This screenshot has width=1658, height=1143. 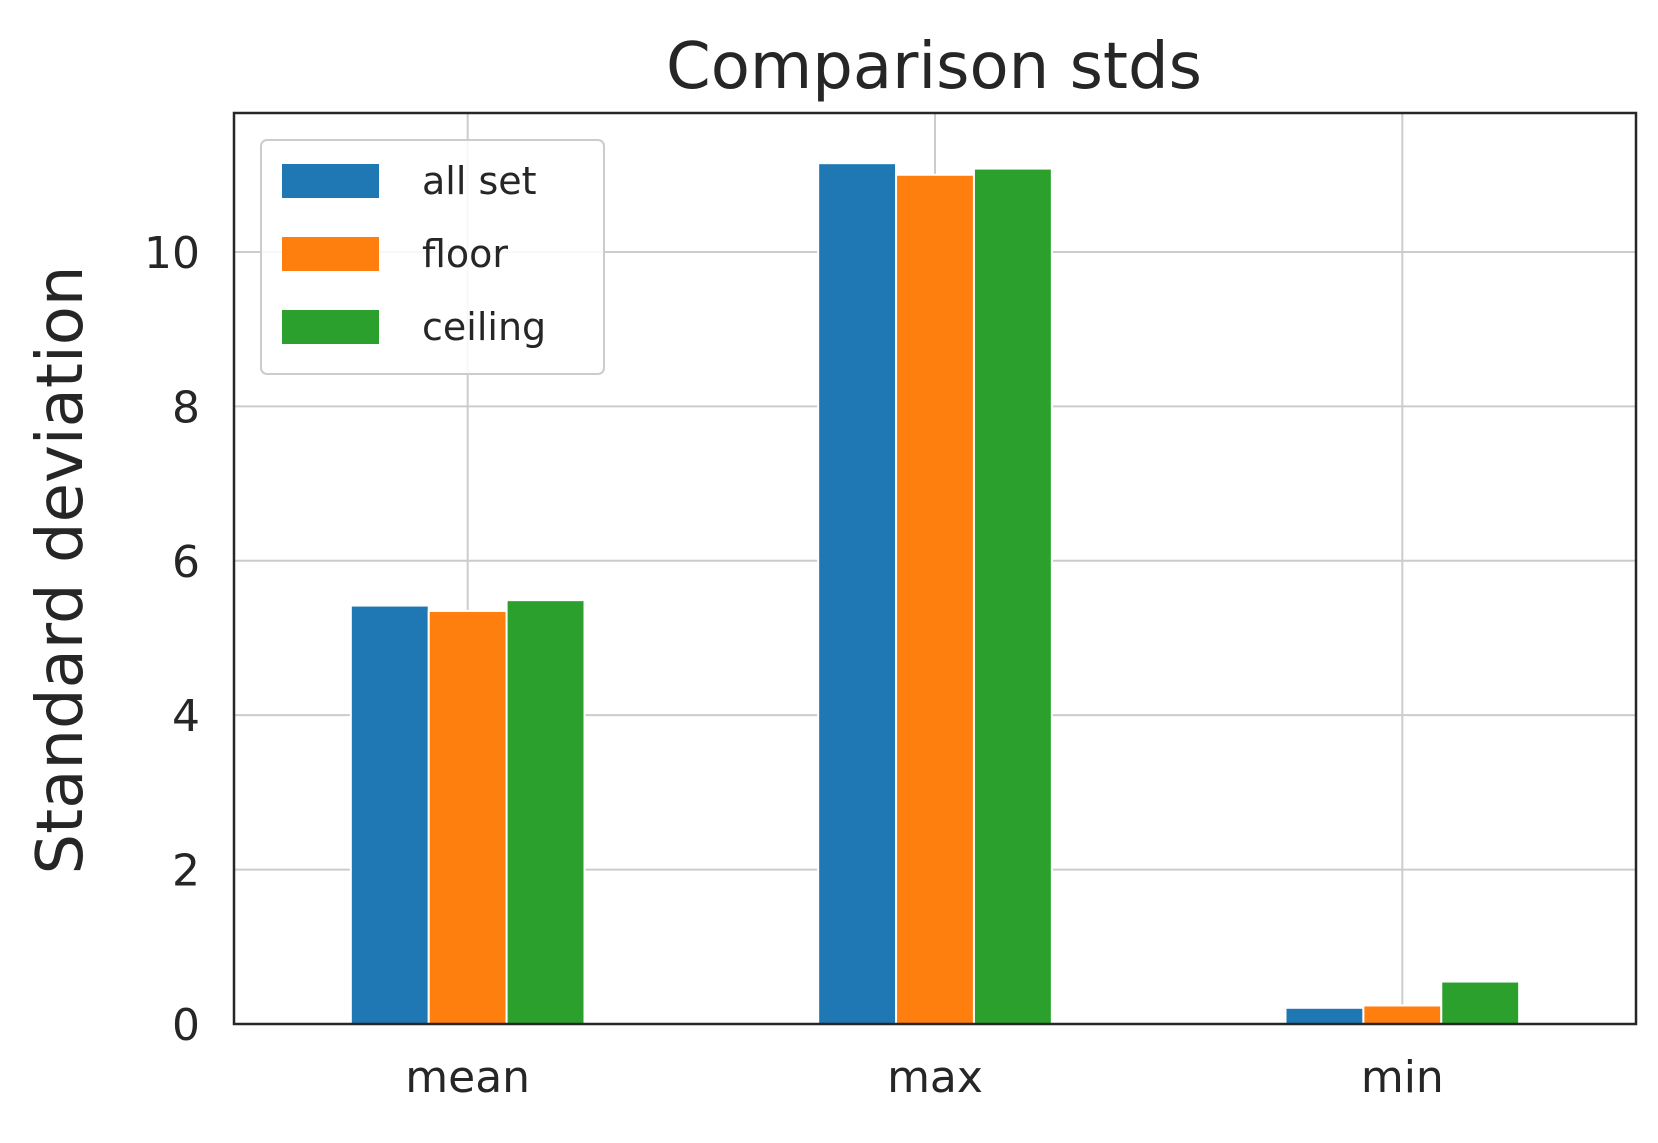 I want to click on bar-ceiling-min, so click(x=1480, y=1003).